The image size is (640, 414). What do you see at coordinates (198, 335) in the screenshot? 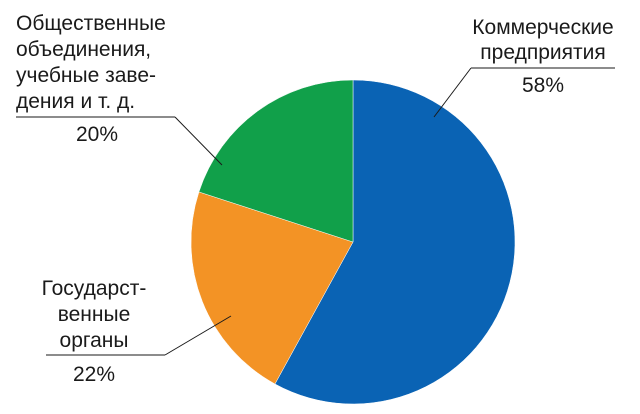
I see `leader-line-government-diag` at bounding box center [198, 335].